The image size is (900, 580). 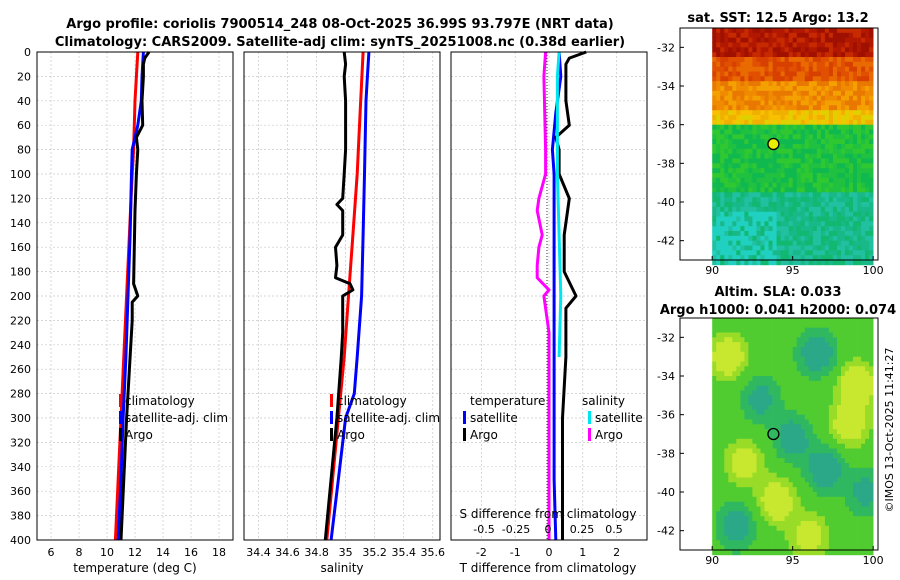 What do you see at coordinates (20, 369) in the screenshot?
I see `depth-tick-label: 260` at bounding box center [20, 369].